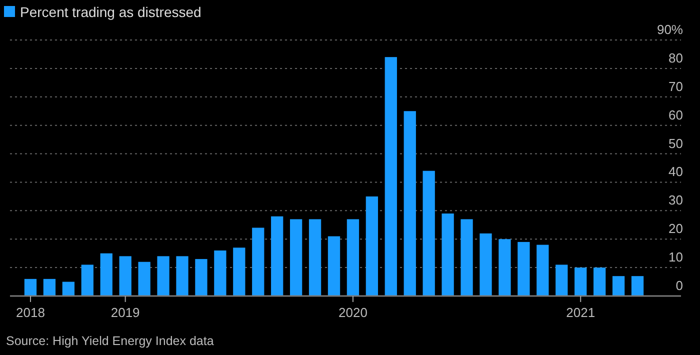 The width and height of the screenshot is (700, 355). I want to click on y-tick-label: 70, so click(675, 86).